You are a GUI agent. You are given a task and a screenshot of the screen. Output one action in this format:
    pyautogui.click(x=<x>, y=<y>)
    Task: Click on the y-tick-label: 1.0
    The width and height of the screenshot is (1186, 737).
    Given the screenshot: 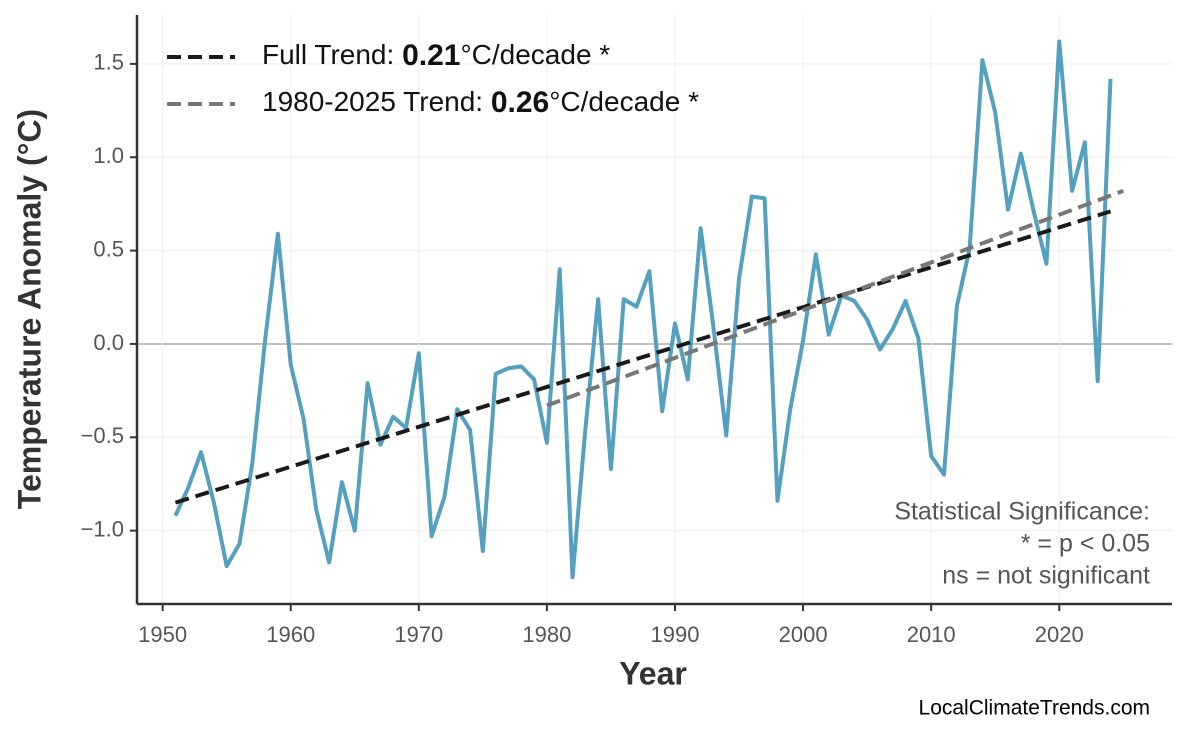 What is the action you would take?
    pyautogui.click(x=108, y=155)
    